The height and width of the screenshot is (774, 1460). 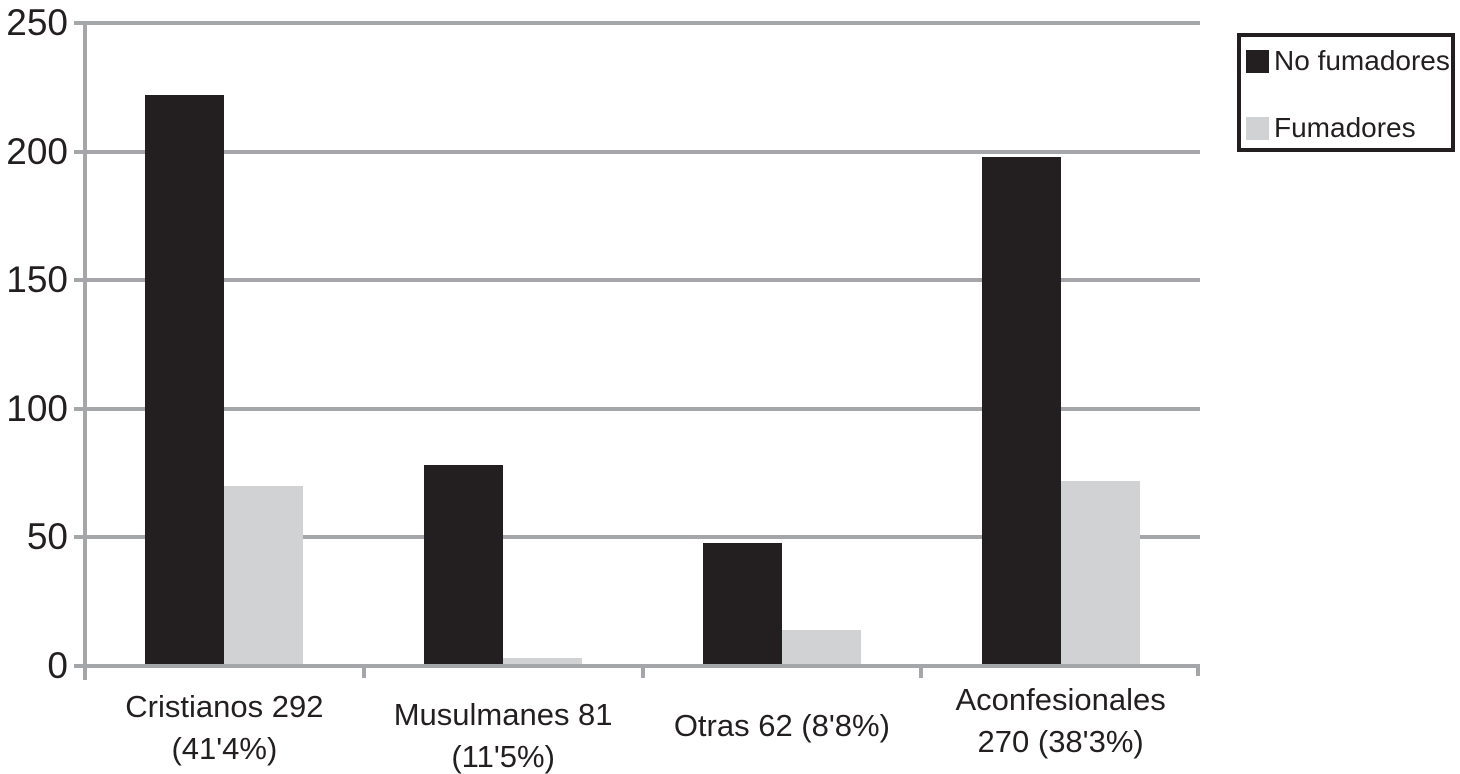 I want to click on y-axis-tick-label: 50, so click(x=47, y=537).